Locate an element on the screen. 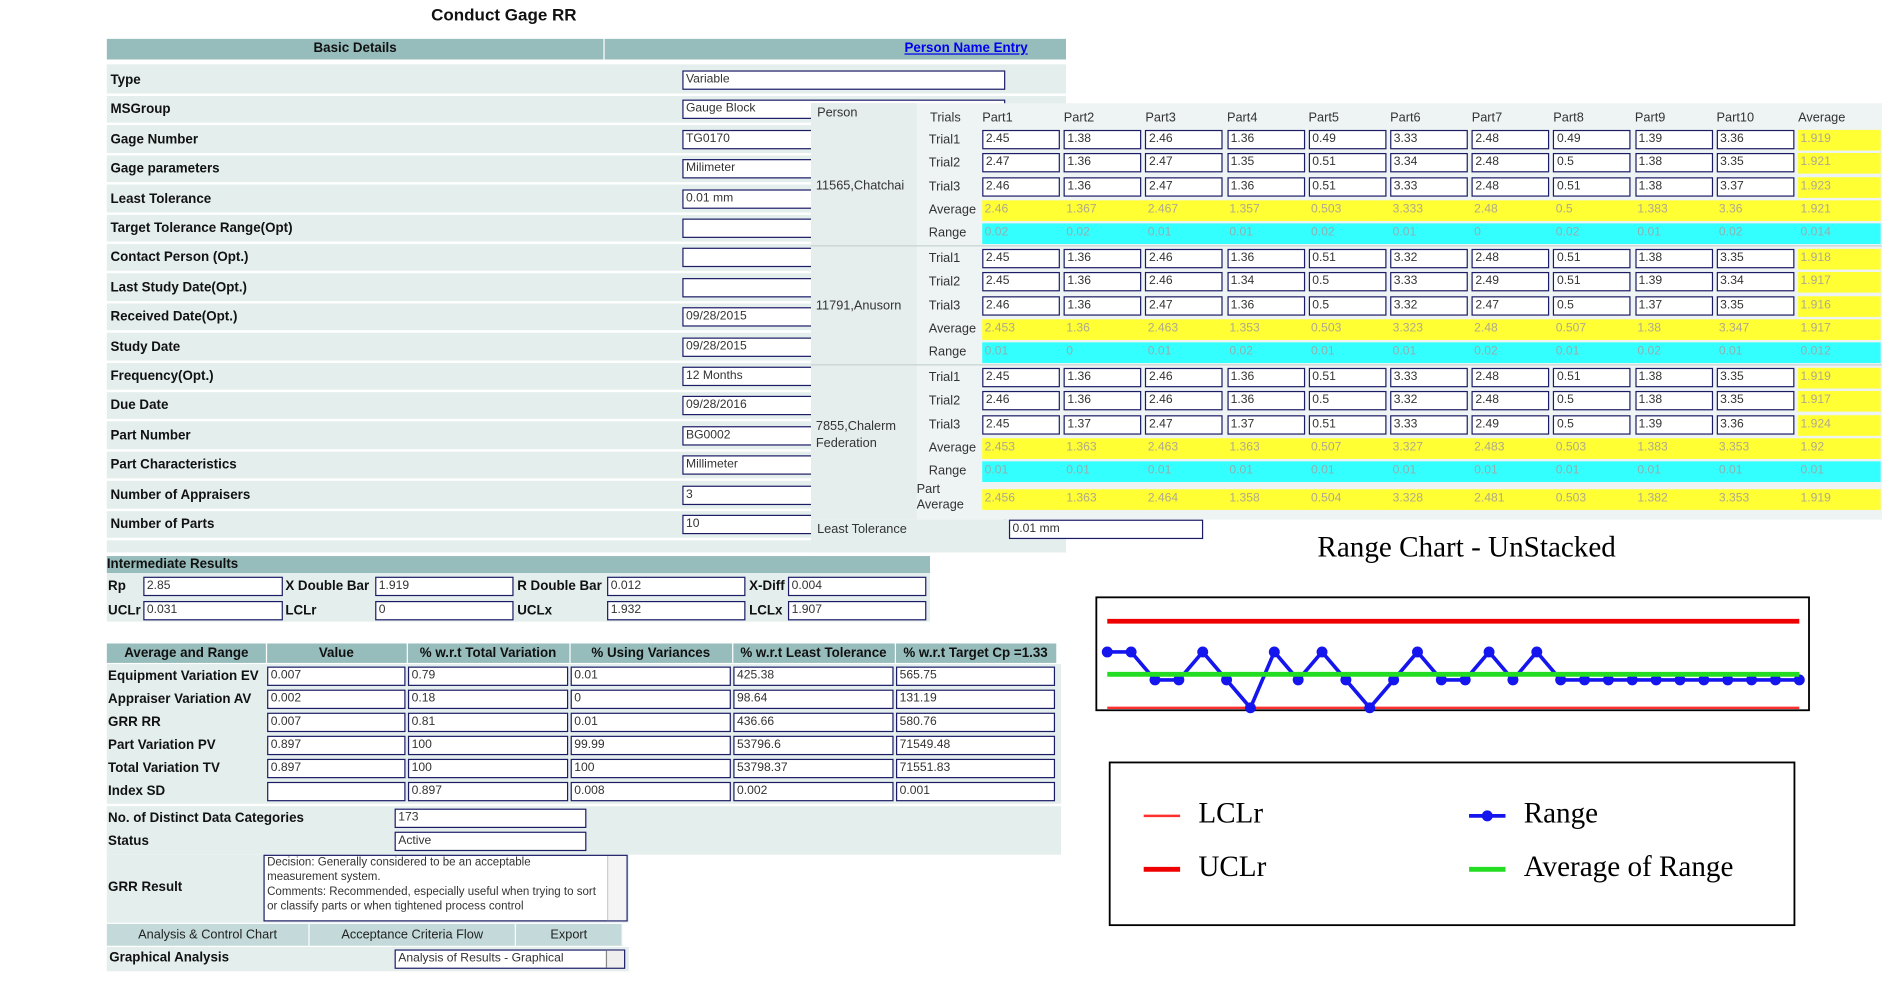 The image size is (1894, 999). field-input: Variable is located at coordinates (843, 79).